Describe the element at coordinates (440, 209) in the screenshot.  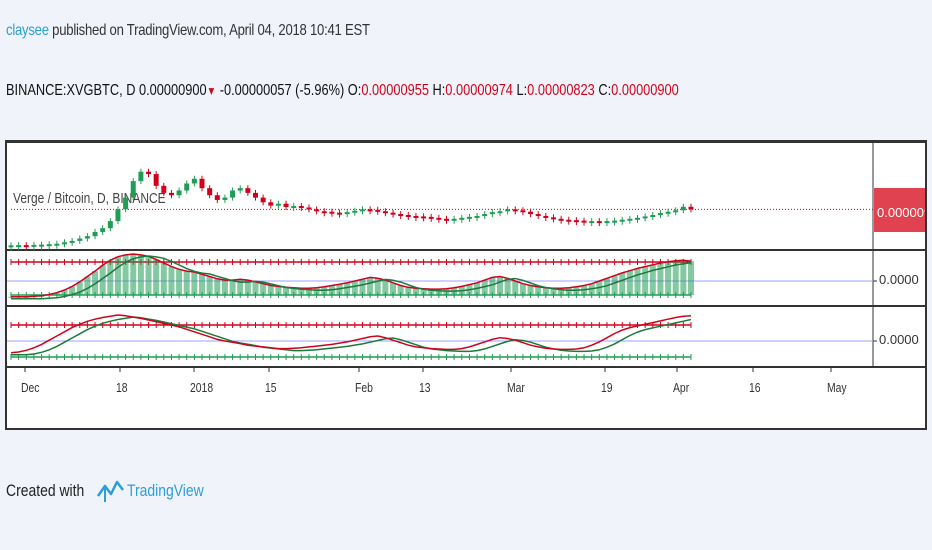
I see `price-candles` at that location.